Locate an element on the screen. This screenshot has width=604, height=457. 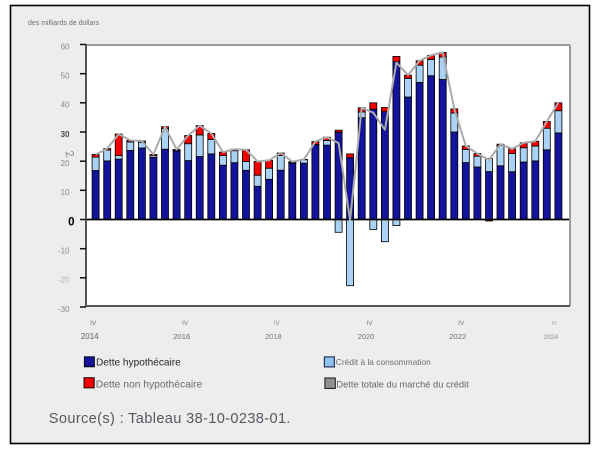
svg-text: des milliards de dollars is located at coordinates (64, 23).